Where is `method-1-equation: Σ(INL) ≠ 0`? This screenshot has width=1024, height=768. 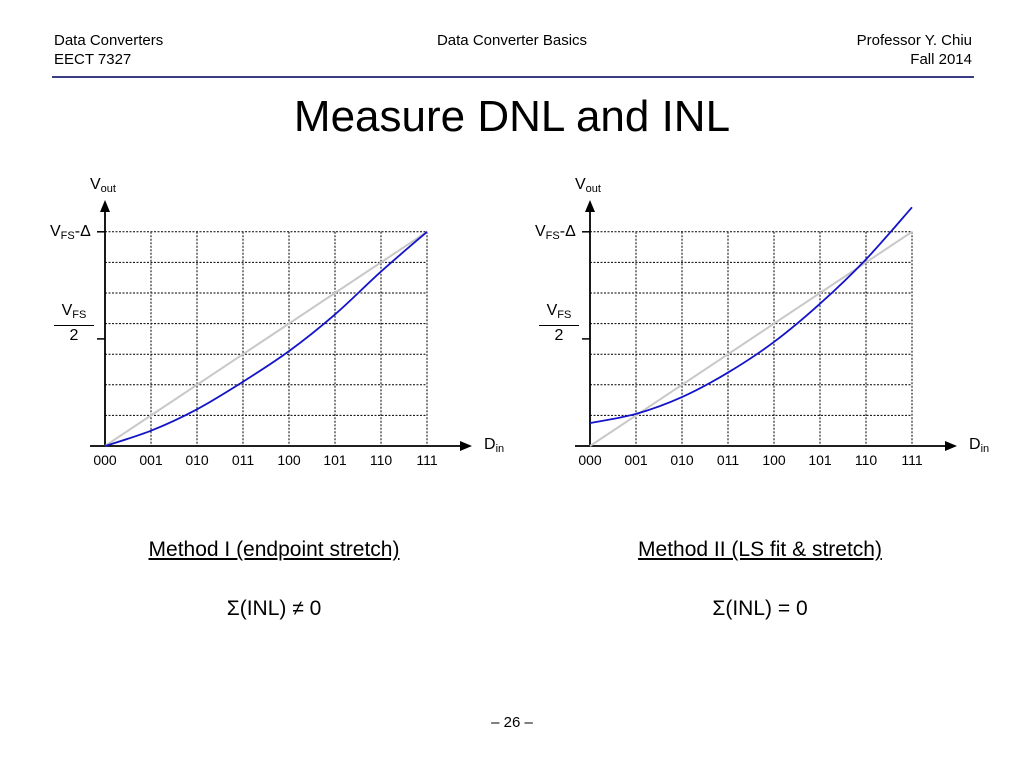
method-1-equation: Σ(INL) ≠ 0 is located at coordinates (274, 608).